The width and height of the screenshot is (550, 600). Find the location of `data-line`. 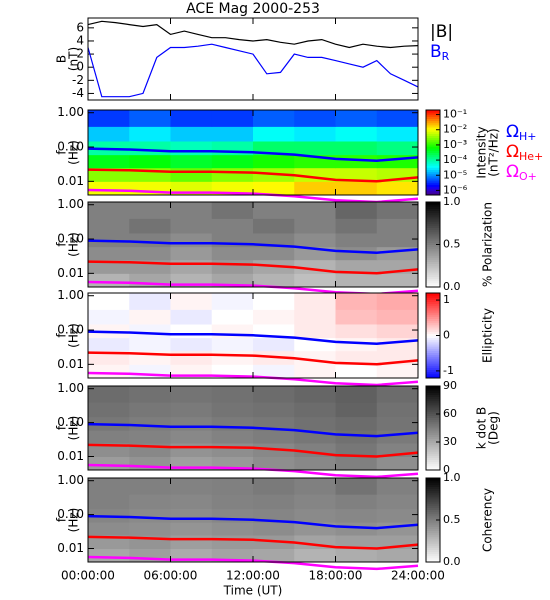

data-line is located at coordinates (253, 34).